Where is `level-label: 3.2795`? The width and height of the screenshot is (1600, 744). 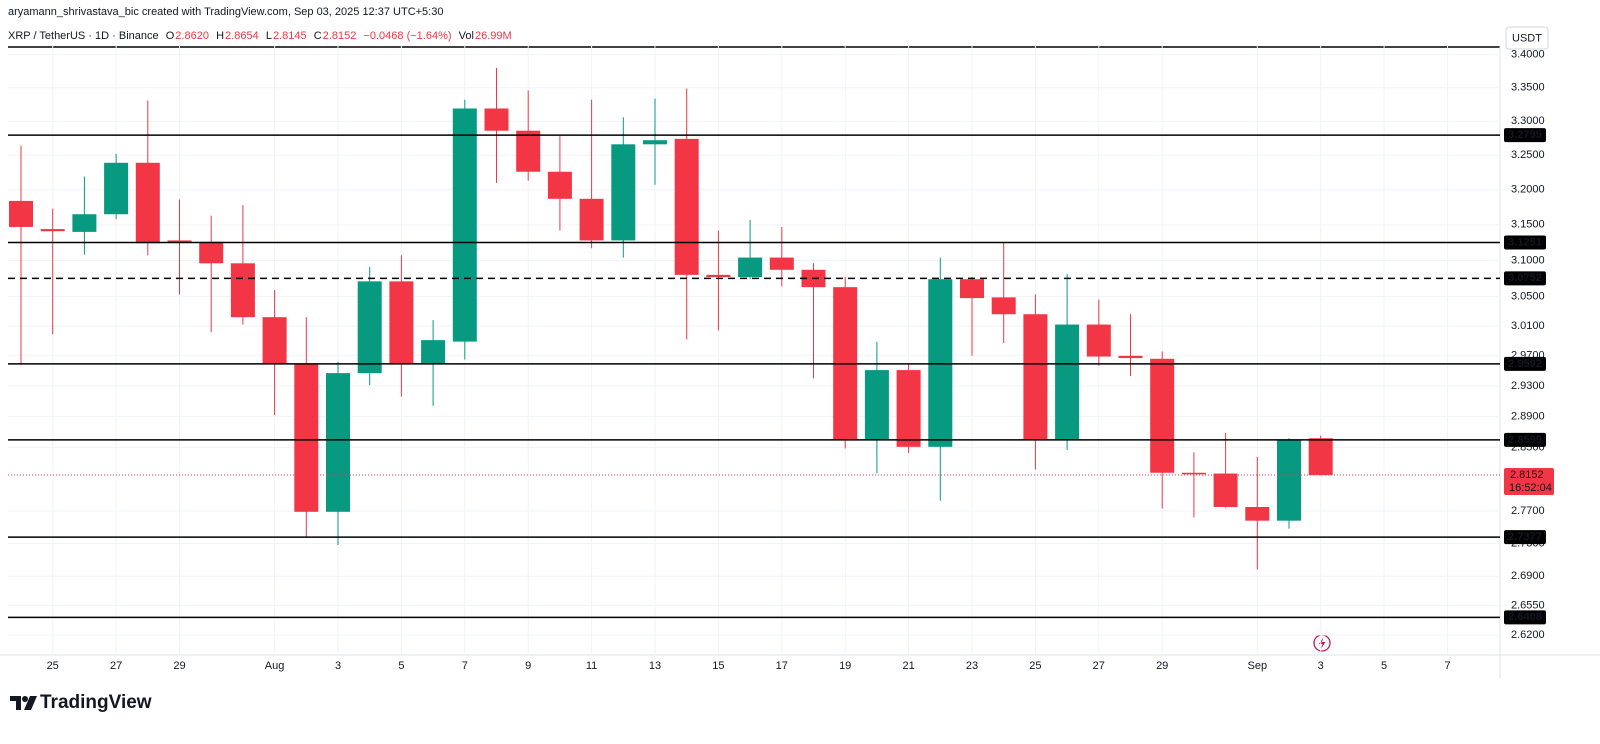
level-label: 3.2795 is located at coordinates (1525, 135).